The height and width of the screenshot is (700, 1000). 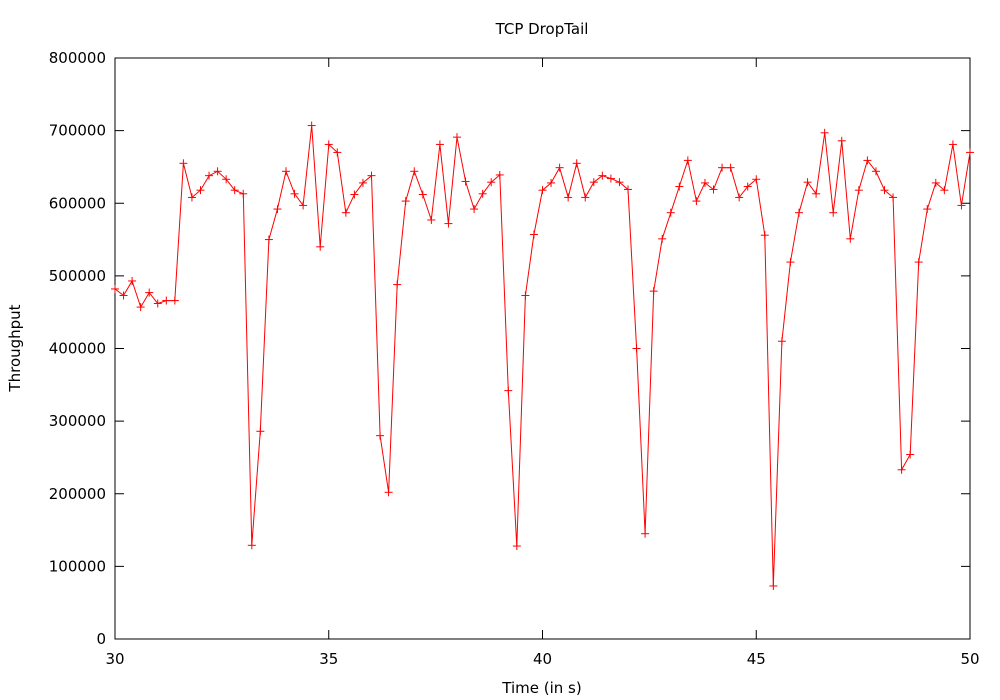 I want to click on y-tick-label: 200000, so click(x=77, y=494).